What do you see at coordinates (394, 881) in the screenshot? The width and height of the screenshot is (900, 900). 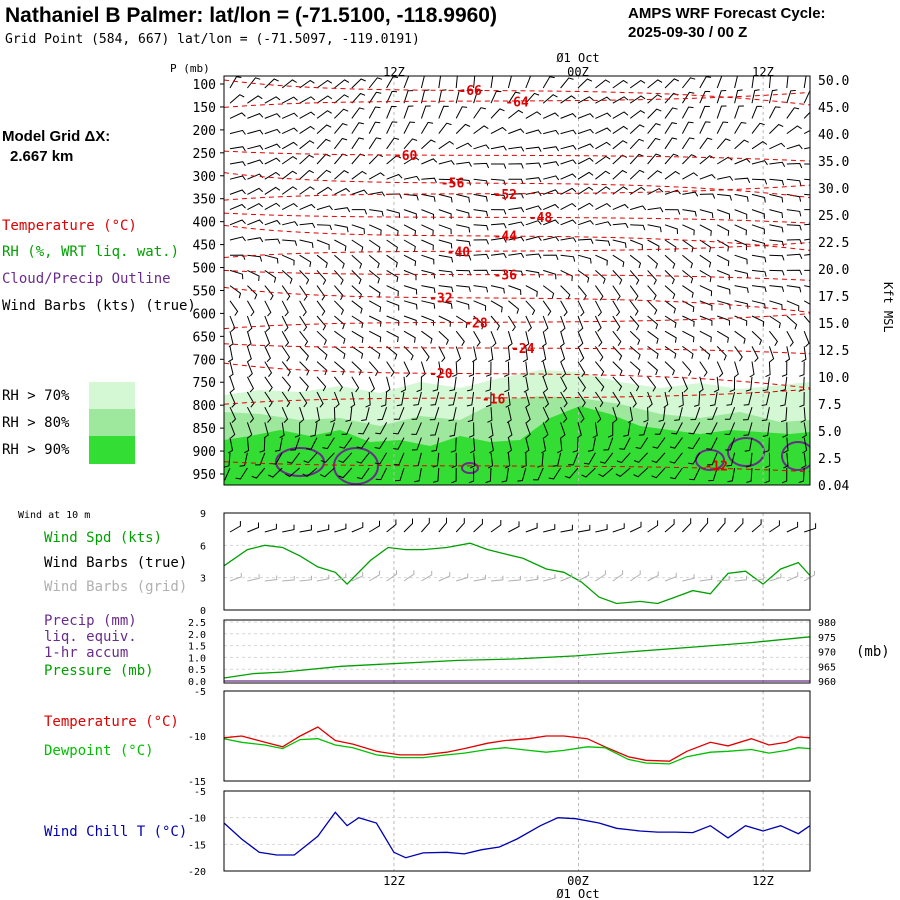 I see `time-tick-bottom-12z-a: 12Z` at bounding box center [394, 881].